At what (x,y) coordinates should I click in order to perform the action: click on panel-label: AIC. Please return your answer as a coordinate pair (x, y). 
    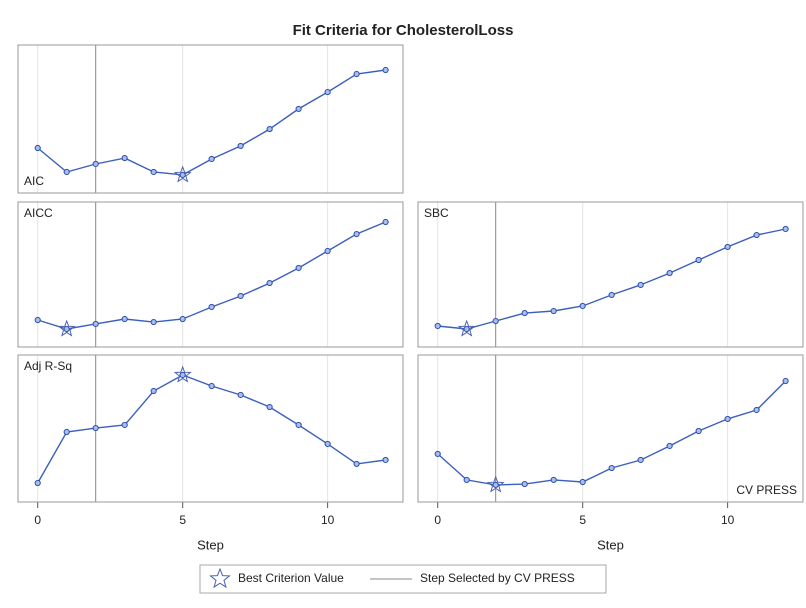
    Looking at the image, I should click on (34, 181).